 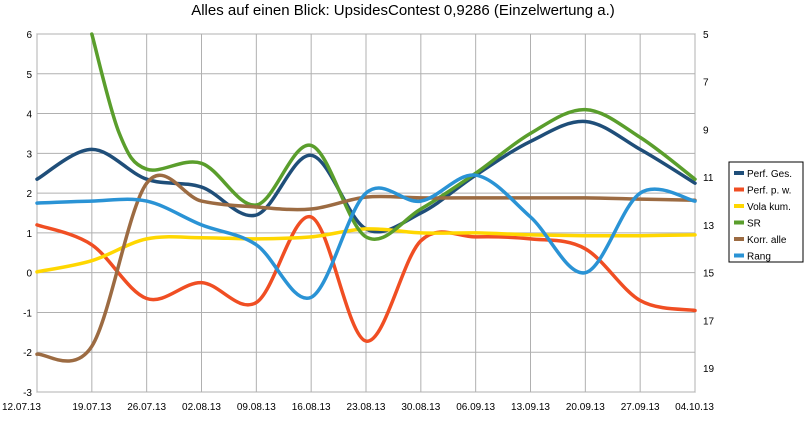 I want to click on y2-tick-label: 15, so click(x=709, y=274).